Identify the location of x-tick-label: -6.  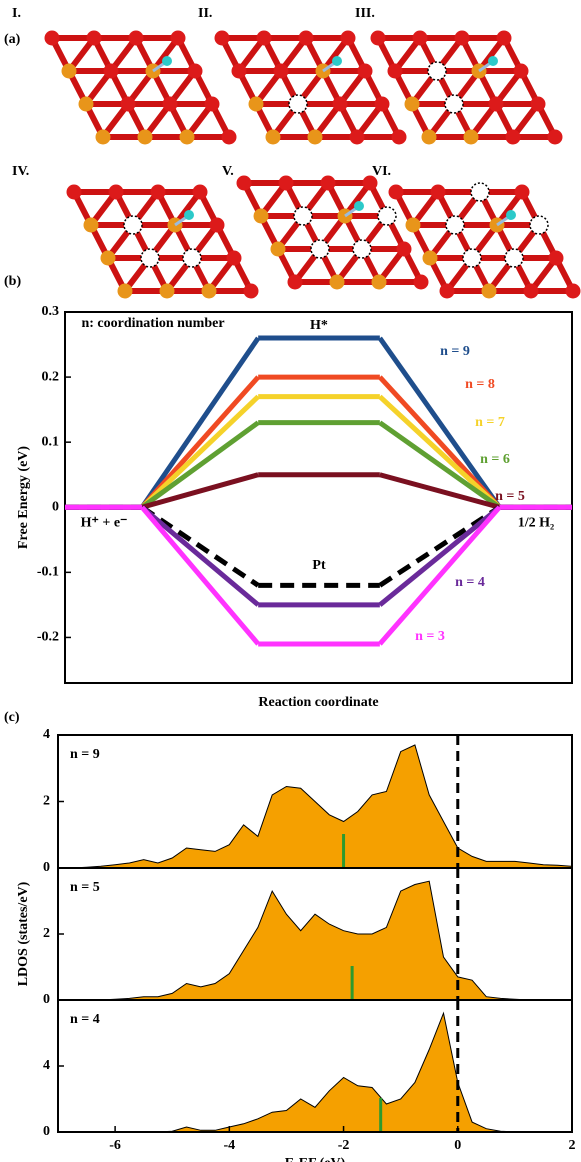
(115, 1145).